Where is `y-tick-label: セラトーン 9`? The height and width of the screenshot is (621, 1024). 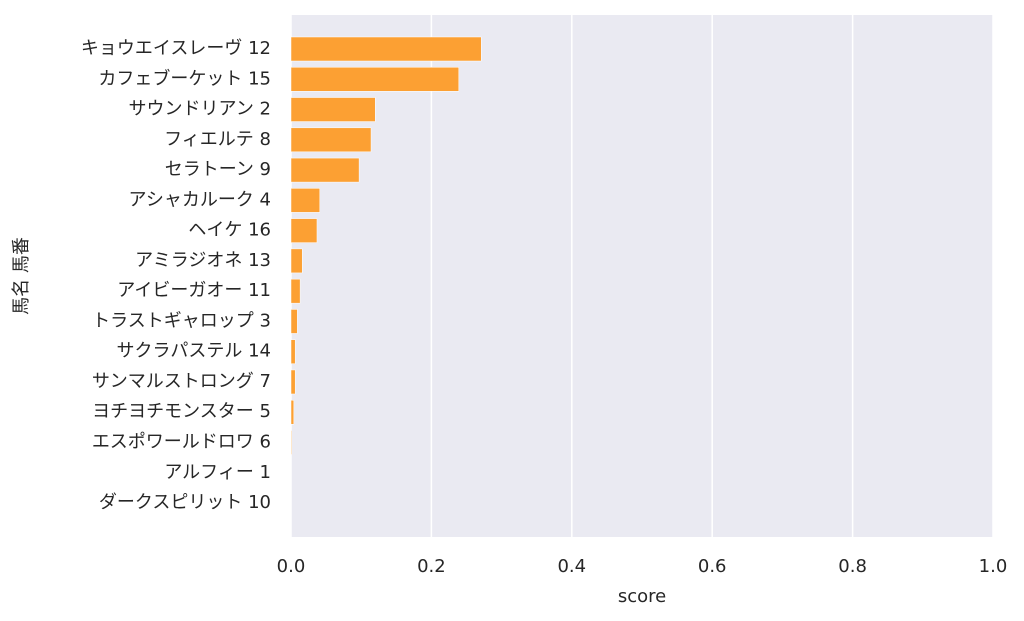
y-tick-label: セラトーン 9 is located at coordinates (218, 169).